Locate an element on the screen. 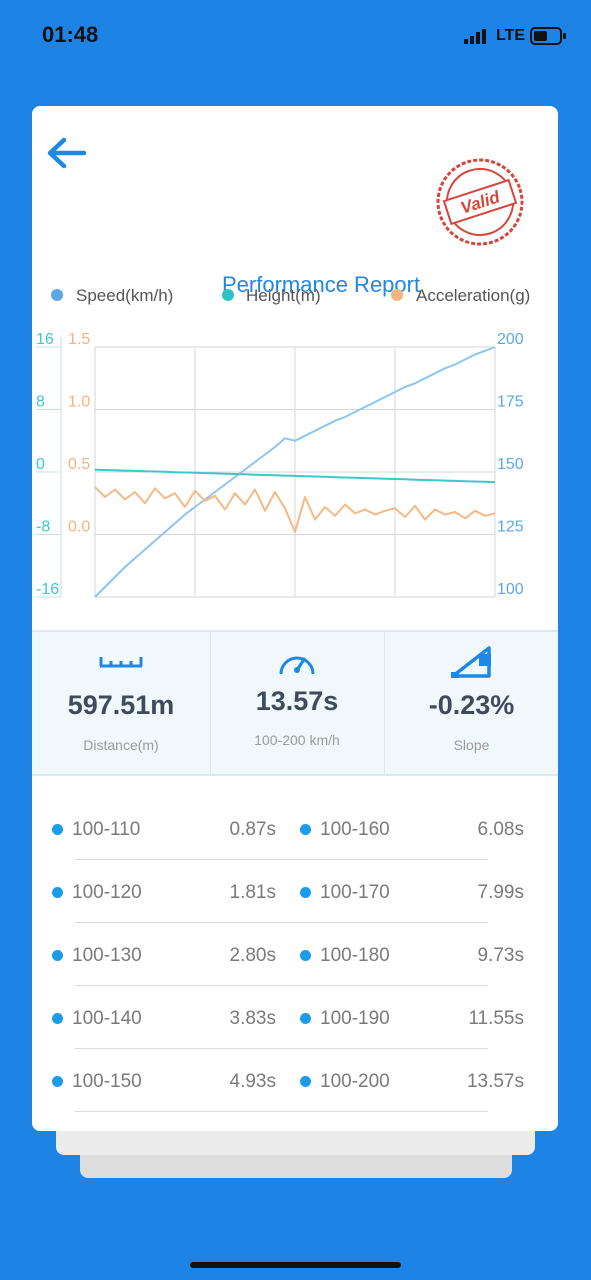  stat-distance: 597.51m Distance(m) is located at coordinates (121, 703).